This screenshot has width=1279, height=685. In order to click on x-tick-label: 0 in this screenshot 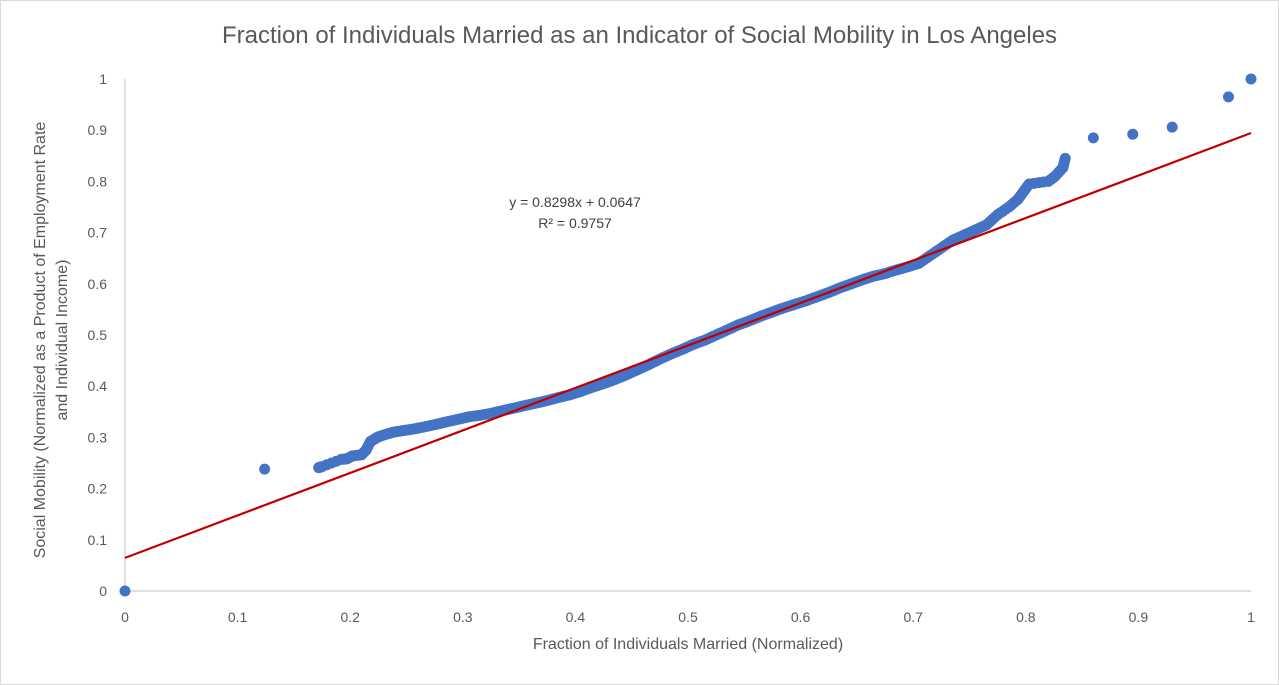, I will do `click(125, 617)`.